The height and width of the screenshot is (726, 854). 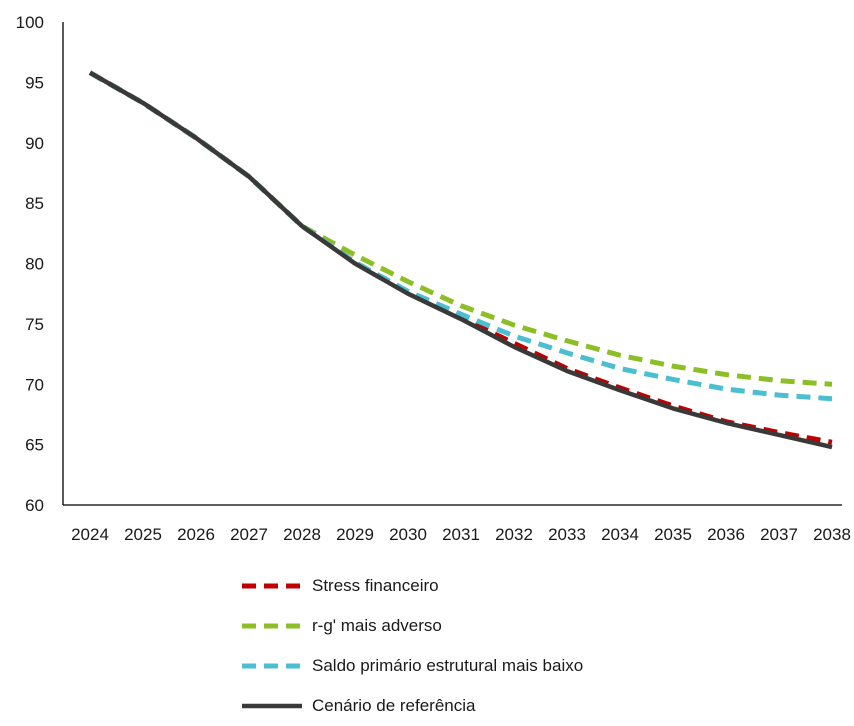 I want to click on x-tick-label: 2027, so click(x=249, y=534).